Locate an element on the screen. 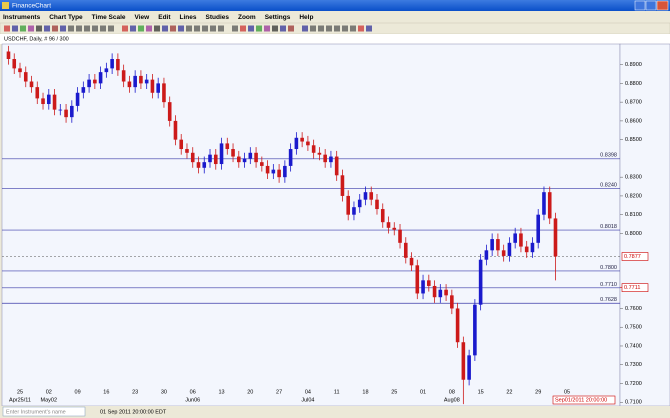 This screenshot has width=670, height=418. y-tick-label: 0.7600 is located at coordinates (633, 309).